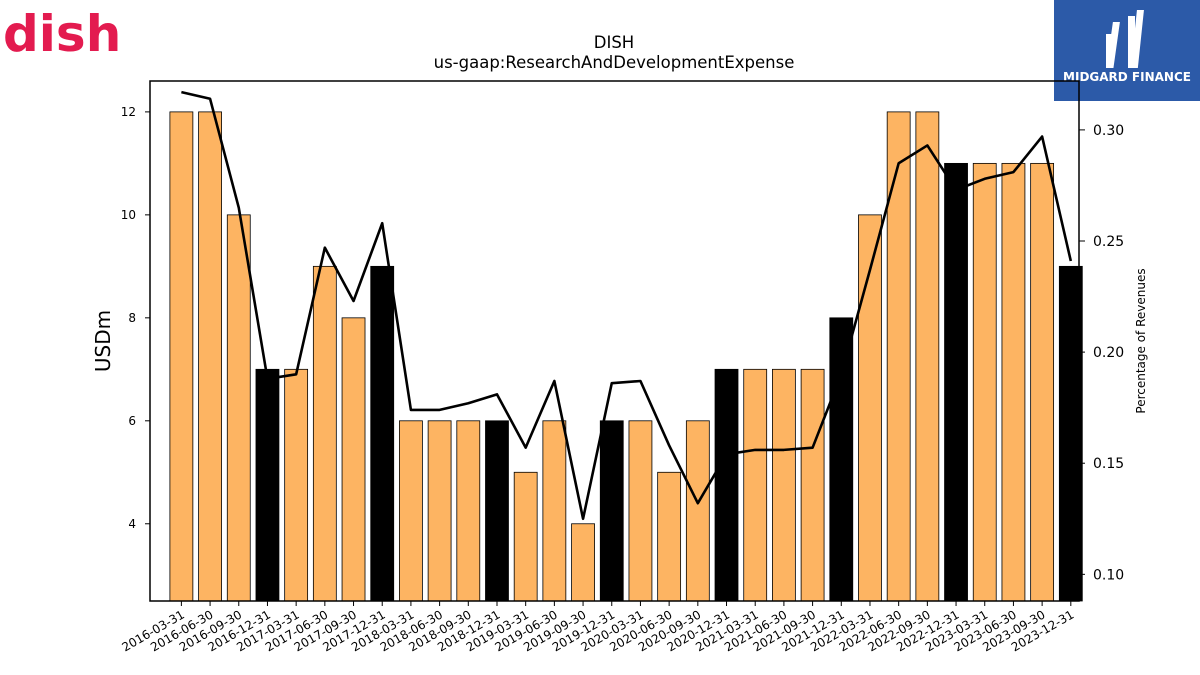 The image size is (1200, 675). I want to click on y-tick-label: 8, so click(132, 318).